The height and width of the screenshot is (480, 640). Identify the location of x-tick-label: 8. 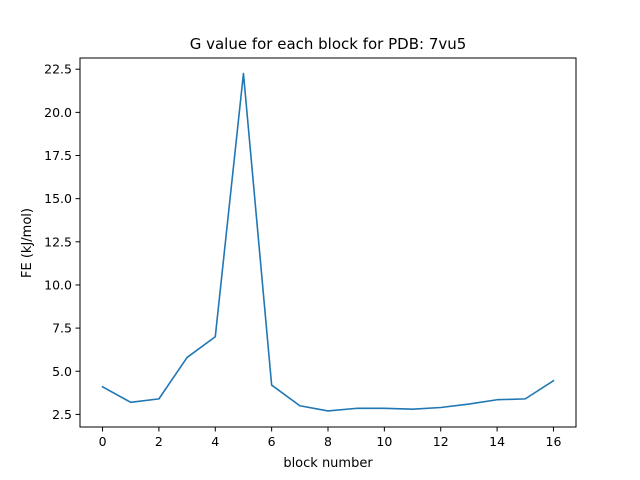
(328, 441).